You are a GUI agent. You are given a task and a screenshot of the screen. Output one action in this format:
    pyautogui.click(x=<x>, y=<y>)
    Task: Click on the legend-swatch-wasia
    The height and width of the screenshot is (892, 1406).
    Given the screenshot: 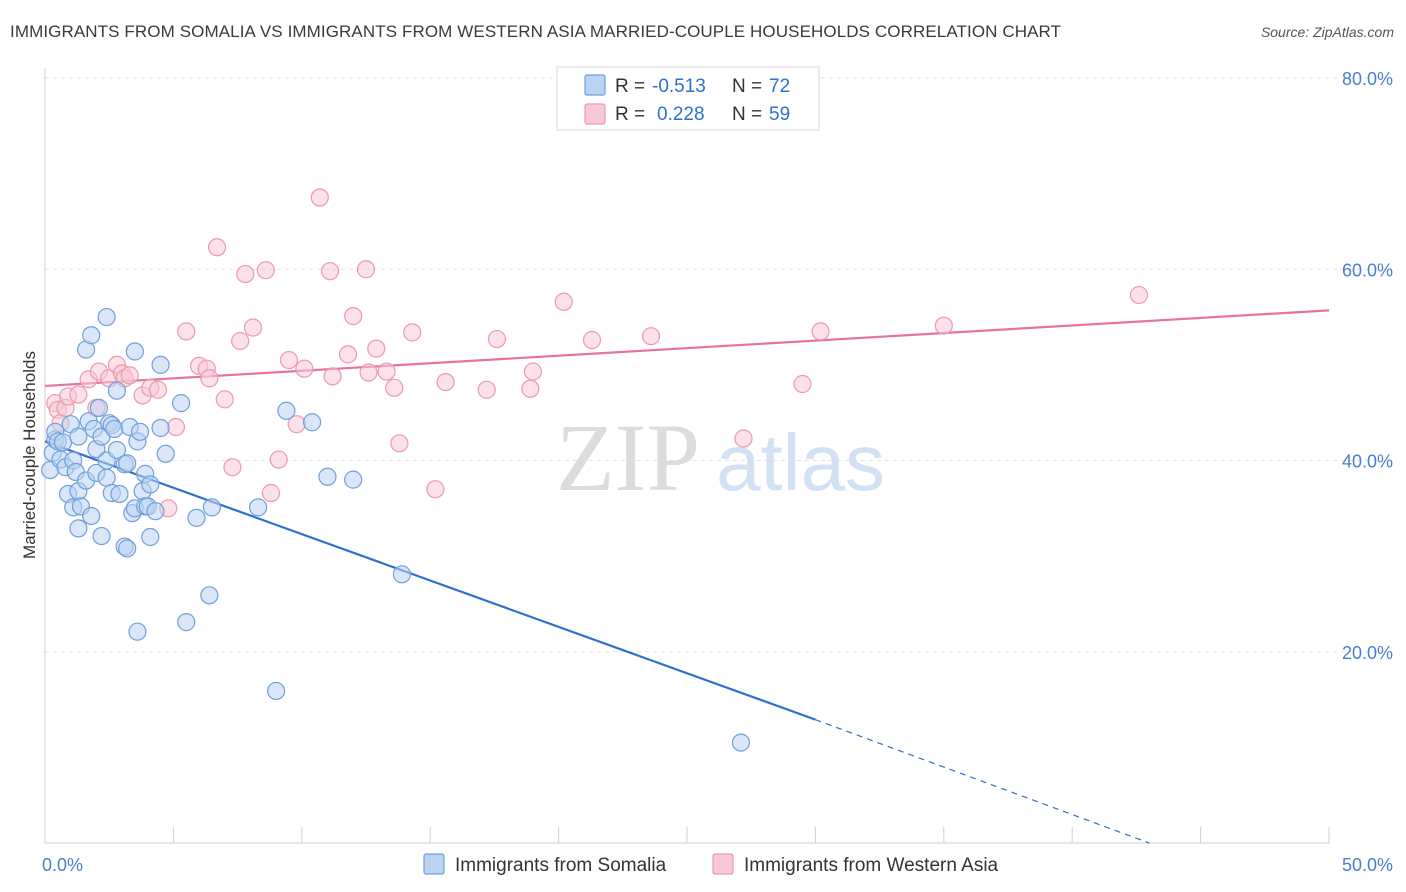 What is the action you would take?
    pyautogui.click(x=595, y=114)
    